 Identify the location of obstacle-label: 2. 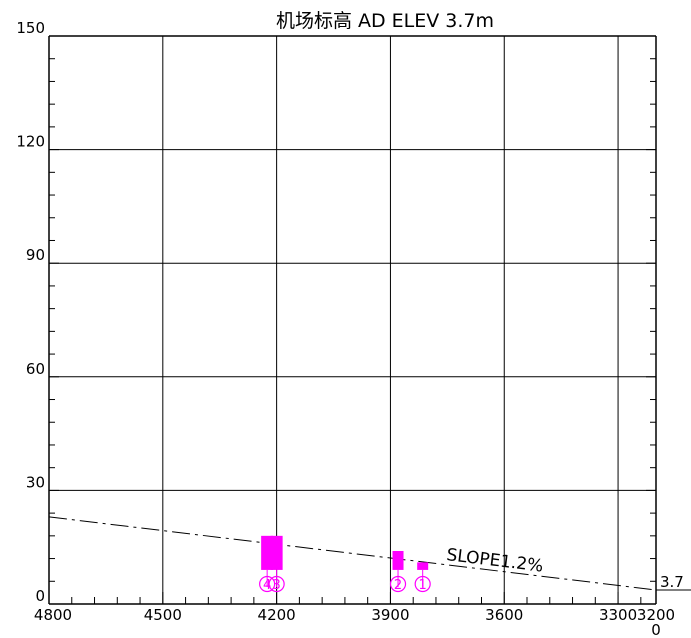
(398, 585).